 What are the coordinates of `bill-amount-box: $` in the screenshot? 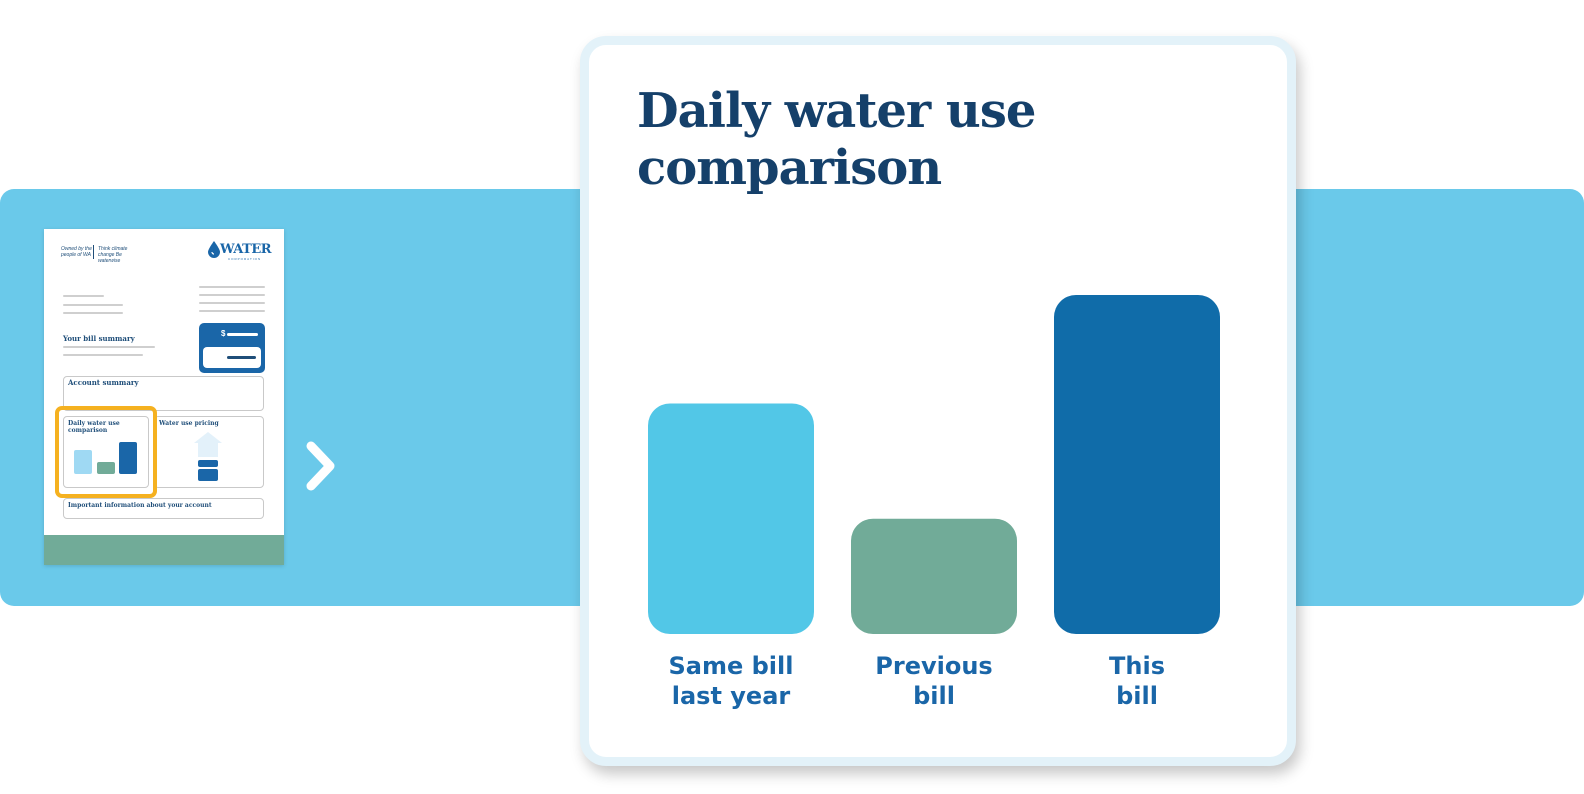 It's located at (232, 348).